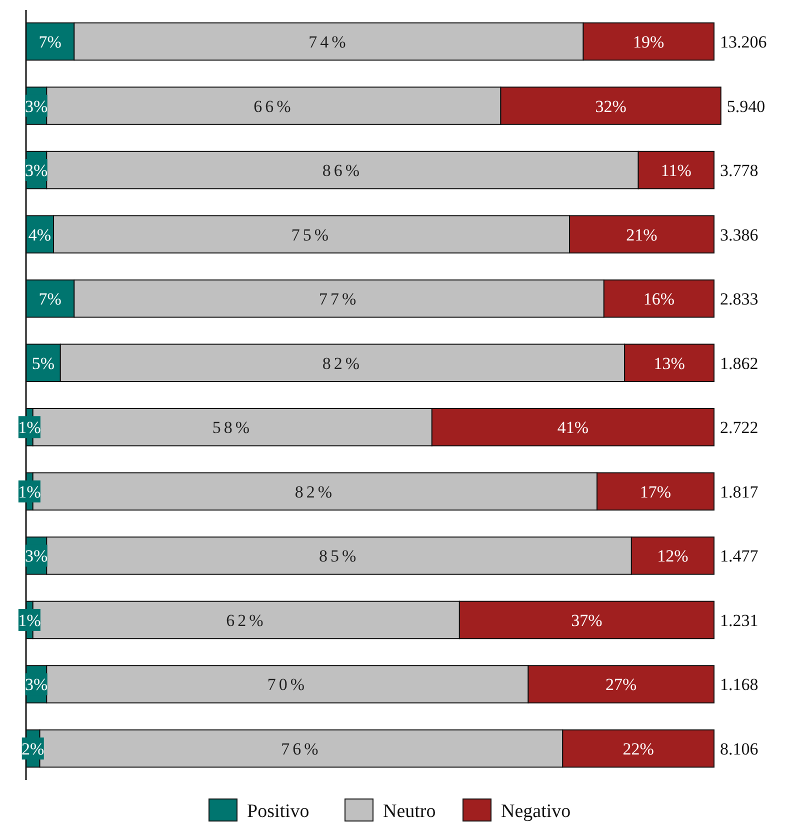 The width and height of the screenshot is (788, 829). What do you see at coordinates (311, 234) in the screenshot?
I see `data-label: 75%` at bounding box center [311, 234].